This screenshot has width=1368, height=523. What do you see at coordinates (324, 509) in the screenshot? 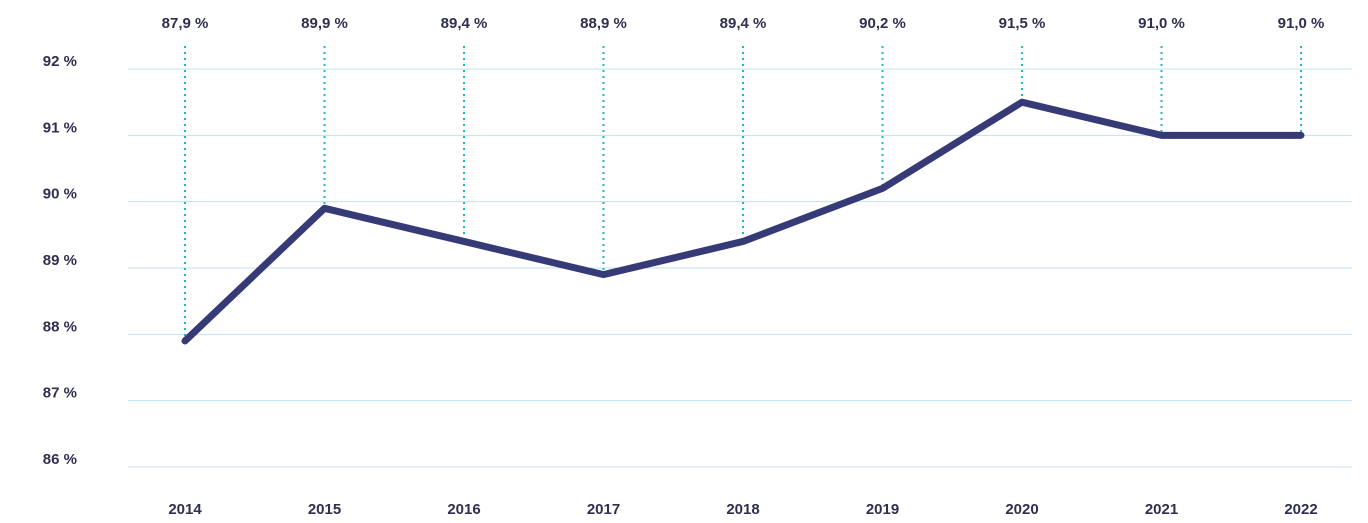
I see `x-tick-label: 2015` at bounding box center [324, 509].